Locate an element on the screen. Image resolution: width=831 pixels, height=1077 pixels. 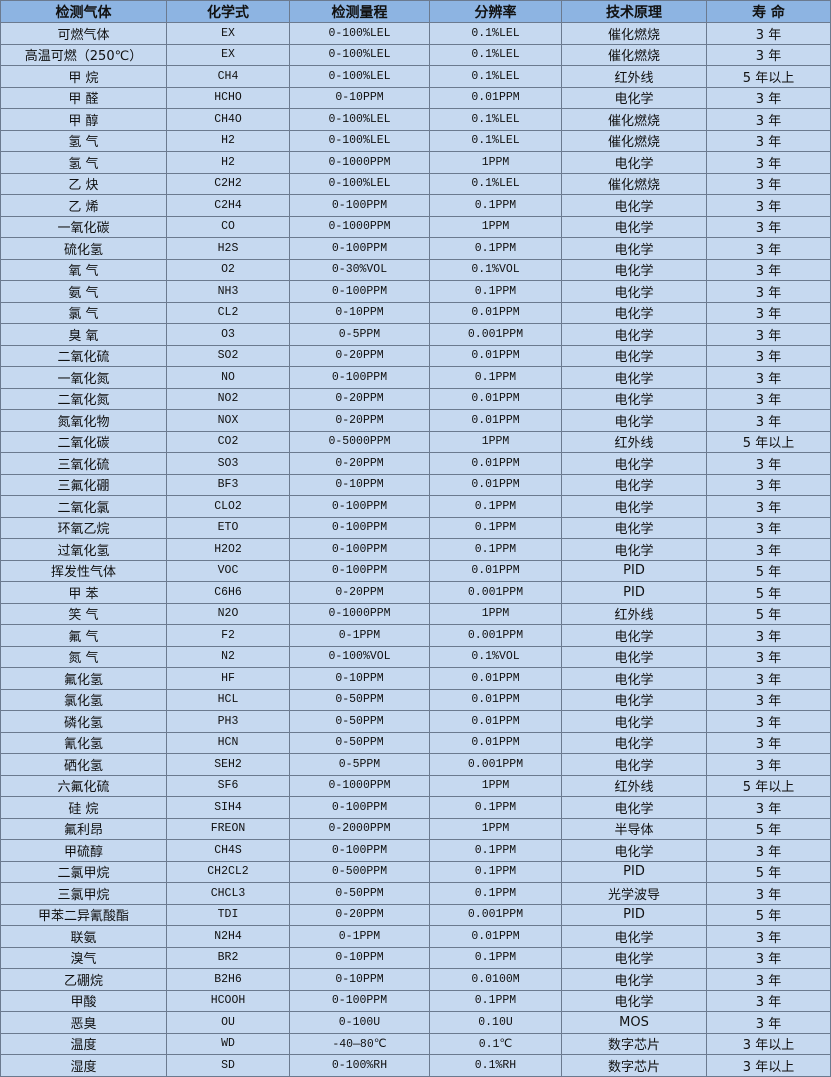
table-row: 硒化氢 SEH2 0-5PPM 0.001PPM 电化学 3 年 is located at coordinates (415, 764).